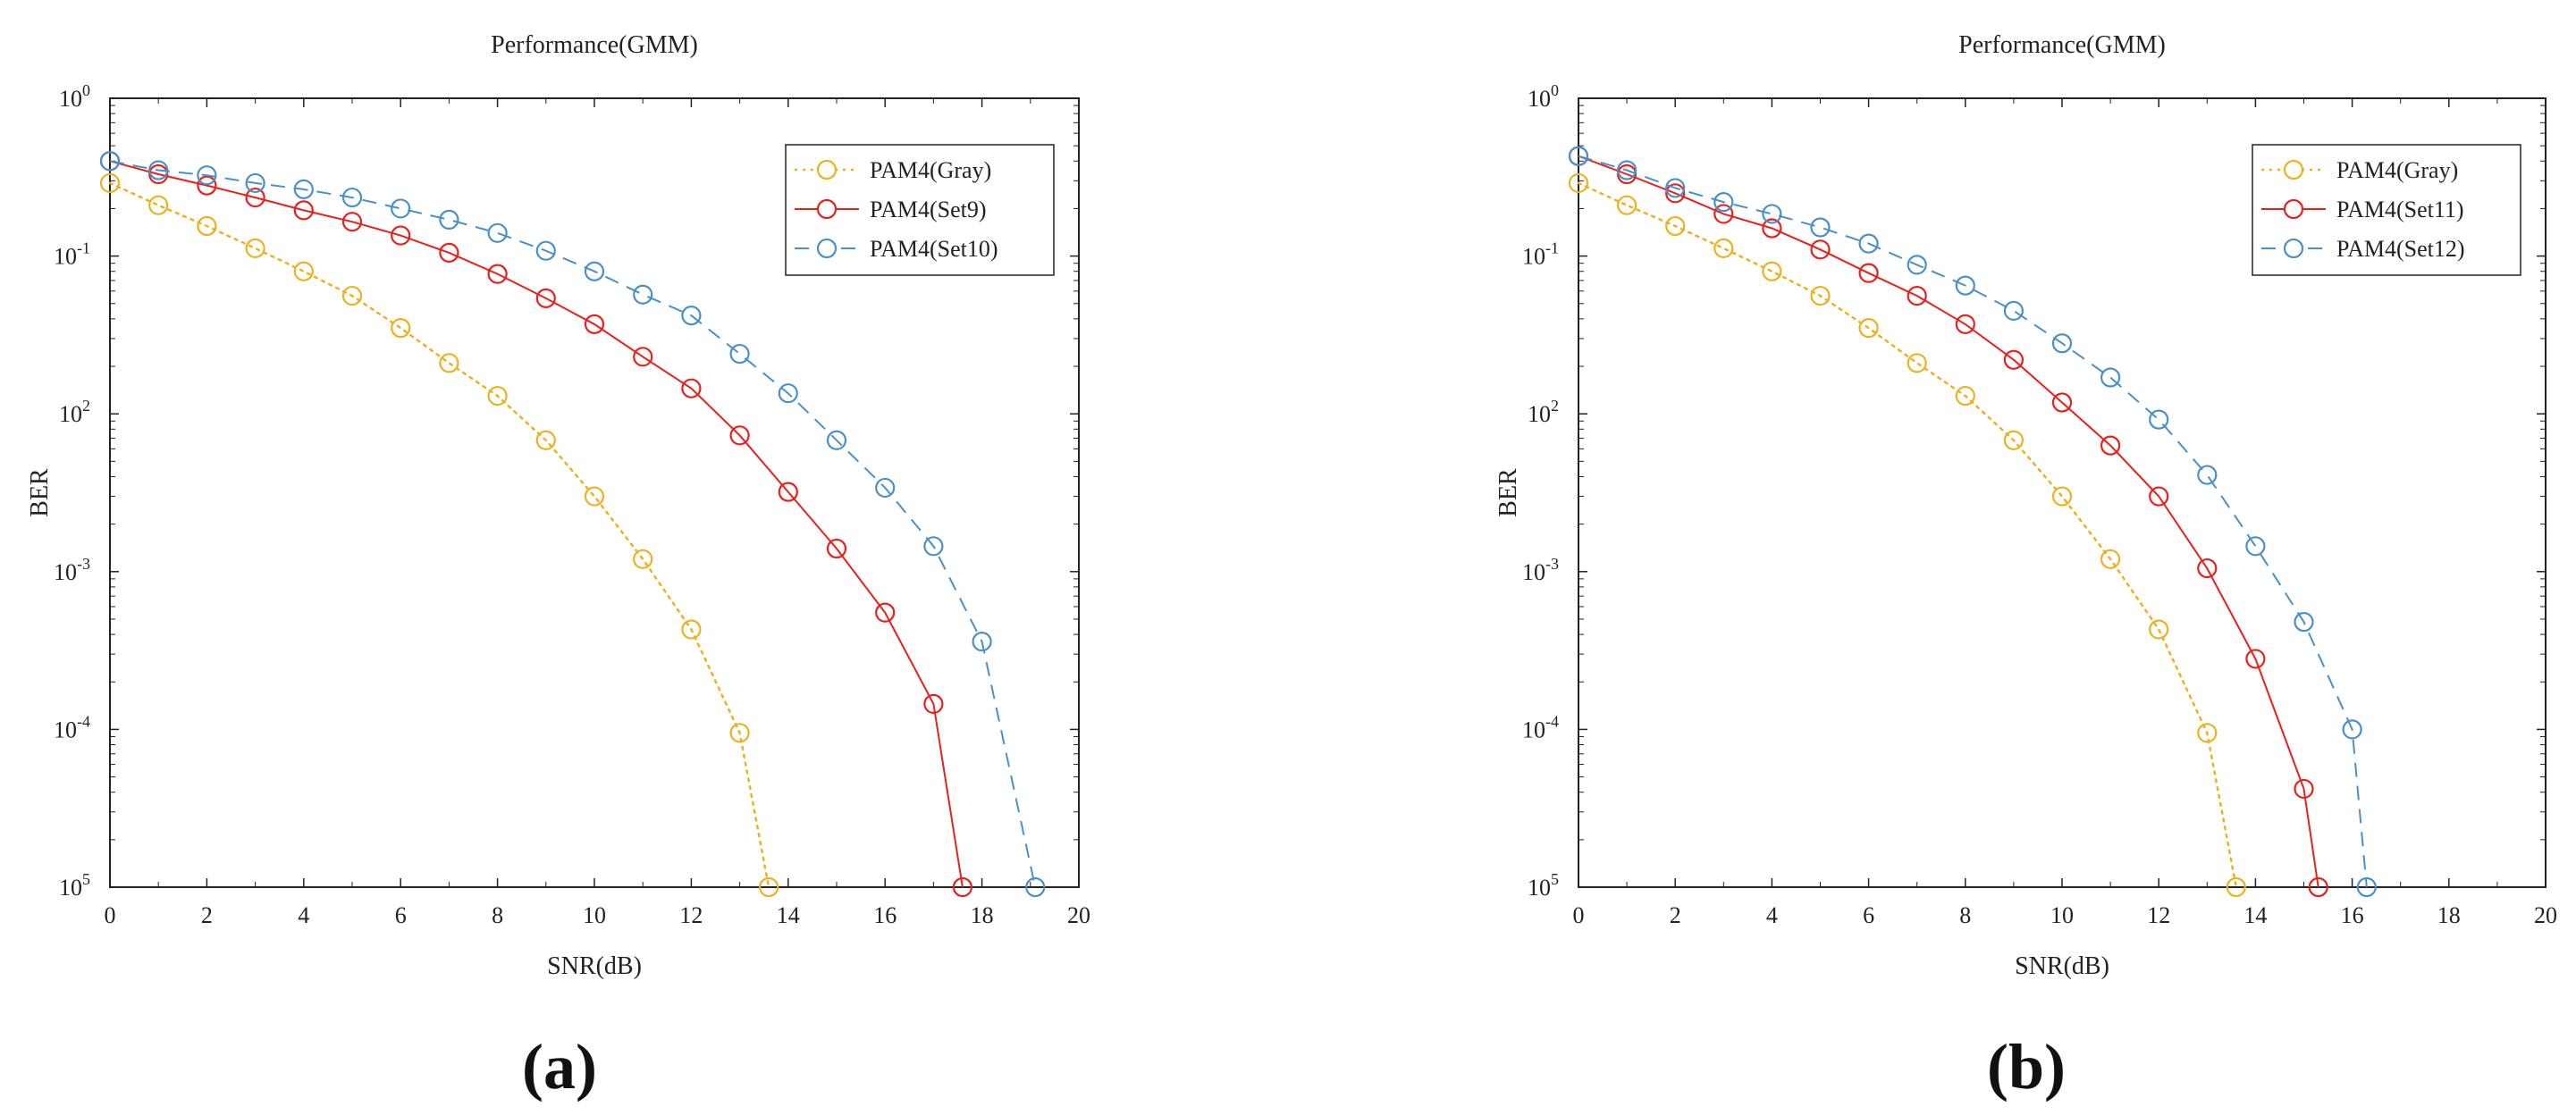  Describe the element at coordinates (560, 1066) in the screenshot. I see `panel-label: (a)` at that location.